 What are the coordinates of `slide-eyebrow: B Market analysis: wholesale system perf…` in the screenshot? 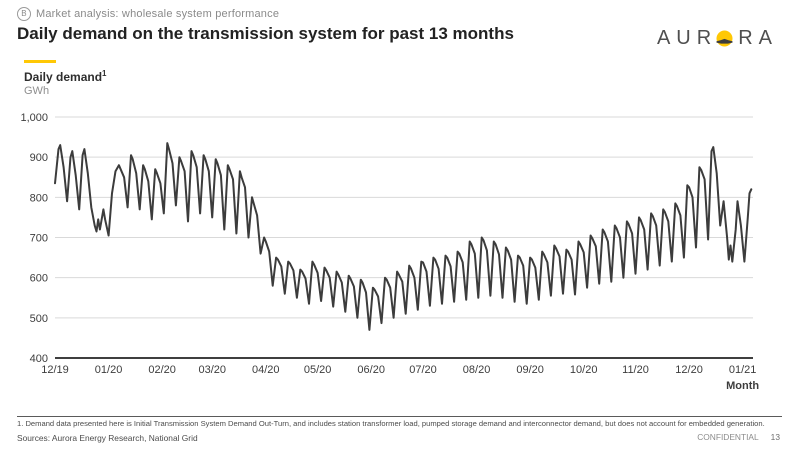 It's located at (148, 14).